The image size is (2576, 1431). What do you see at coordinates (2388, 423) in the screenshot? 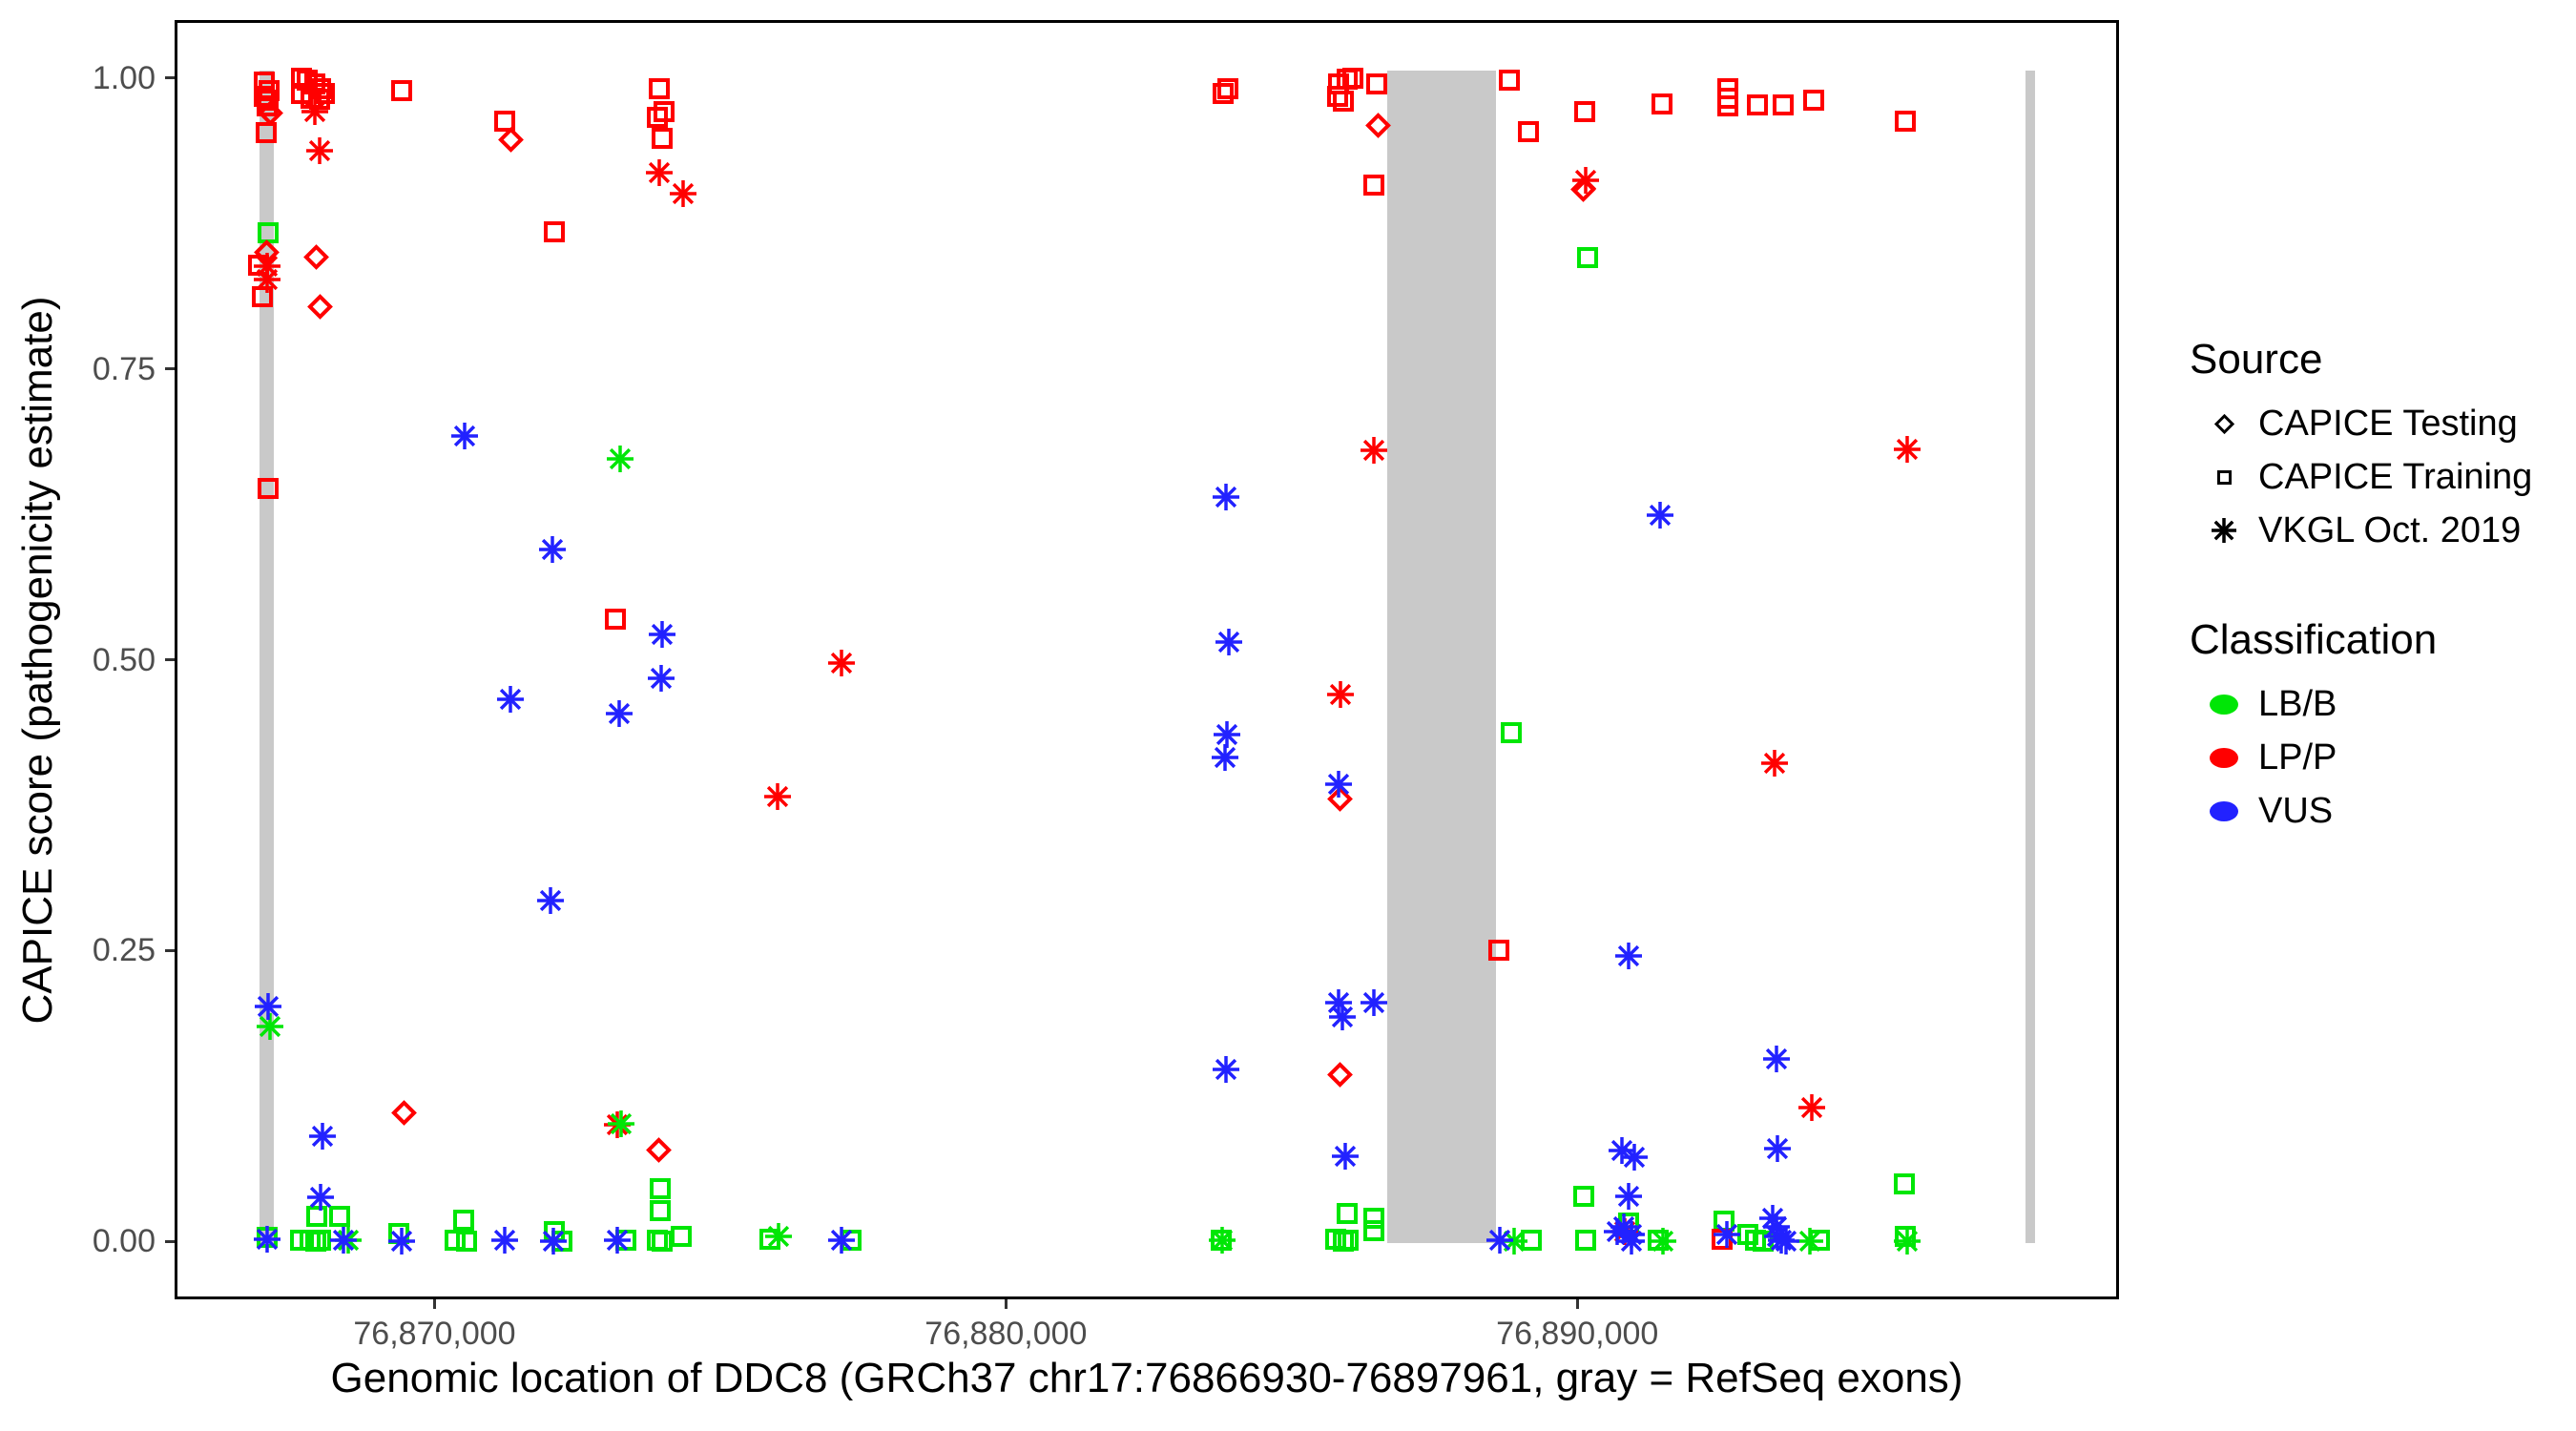
I see `legend-item-label: CAPICE Testing` at bounding box center [2388, 423].